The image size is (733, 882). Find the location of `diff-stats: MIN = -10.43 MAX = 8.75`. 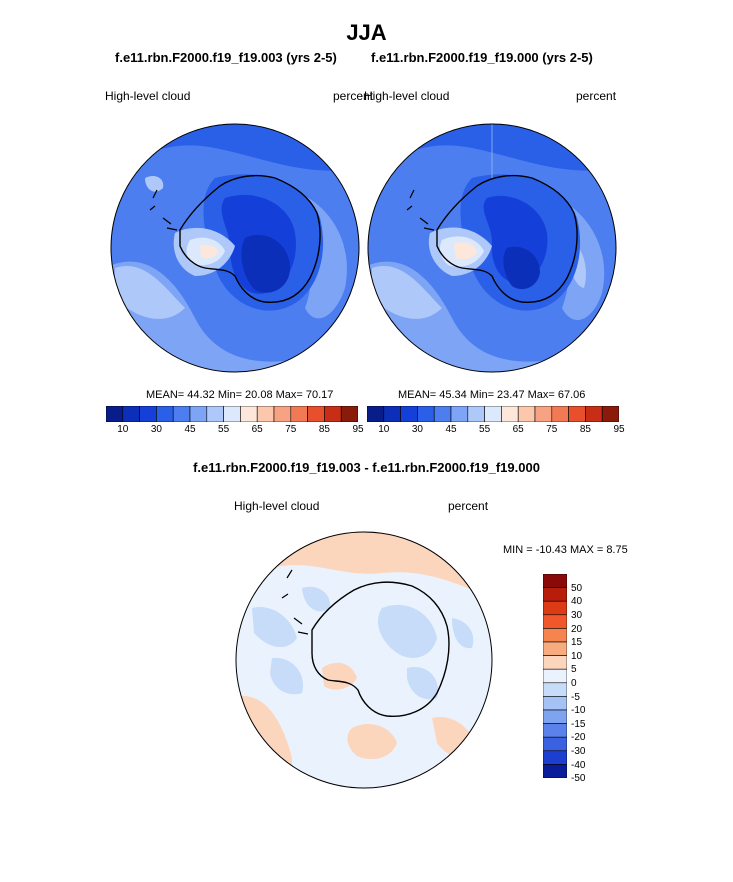

diff-stats: MIN = -10.43 MAX = 8.75 is located at coordinates (565, 550).